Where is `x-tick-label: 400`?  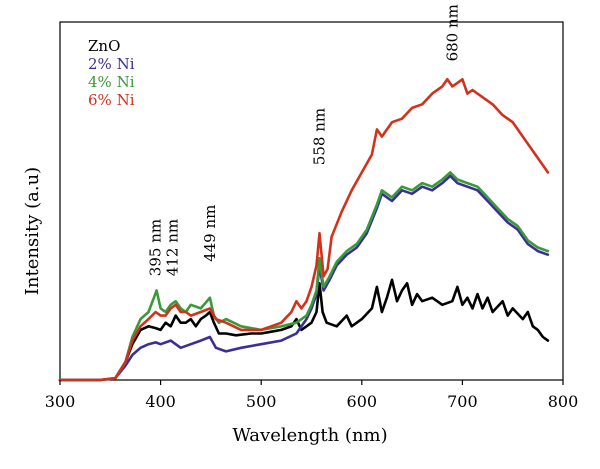 x-tick-label: 400 is located at coordinates (160, 401).